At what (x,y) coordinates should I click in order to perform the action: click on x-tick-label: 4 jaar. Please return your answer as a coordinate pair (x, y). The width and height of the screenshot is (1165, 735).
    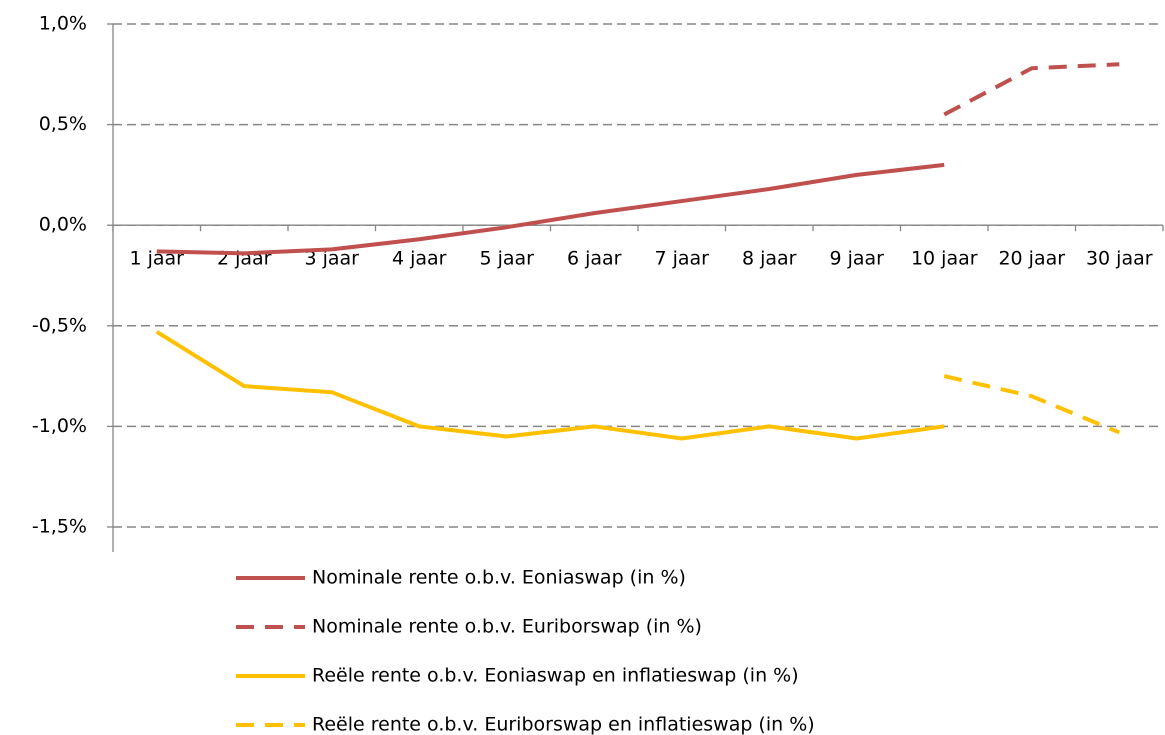
    Looking at the image, I should click on (419, 259).